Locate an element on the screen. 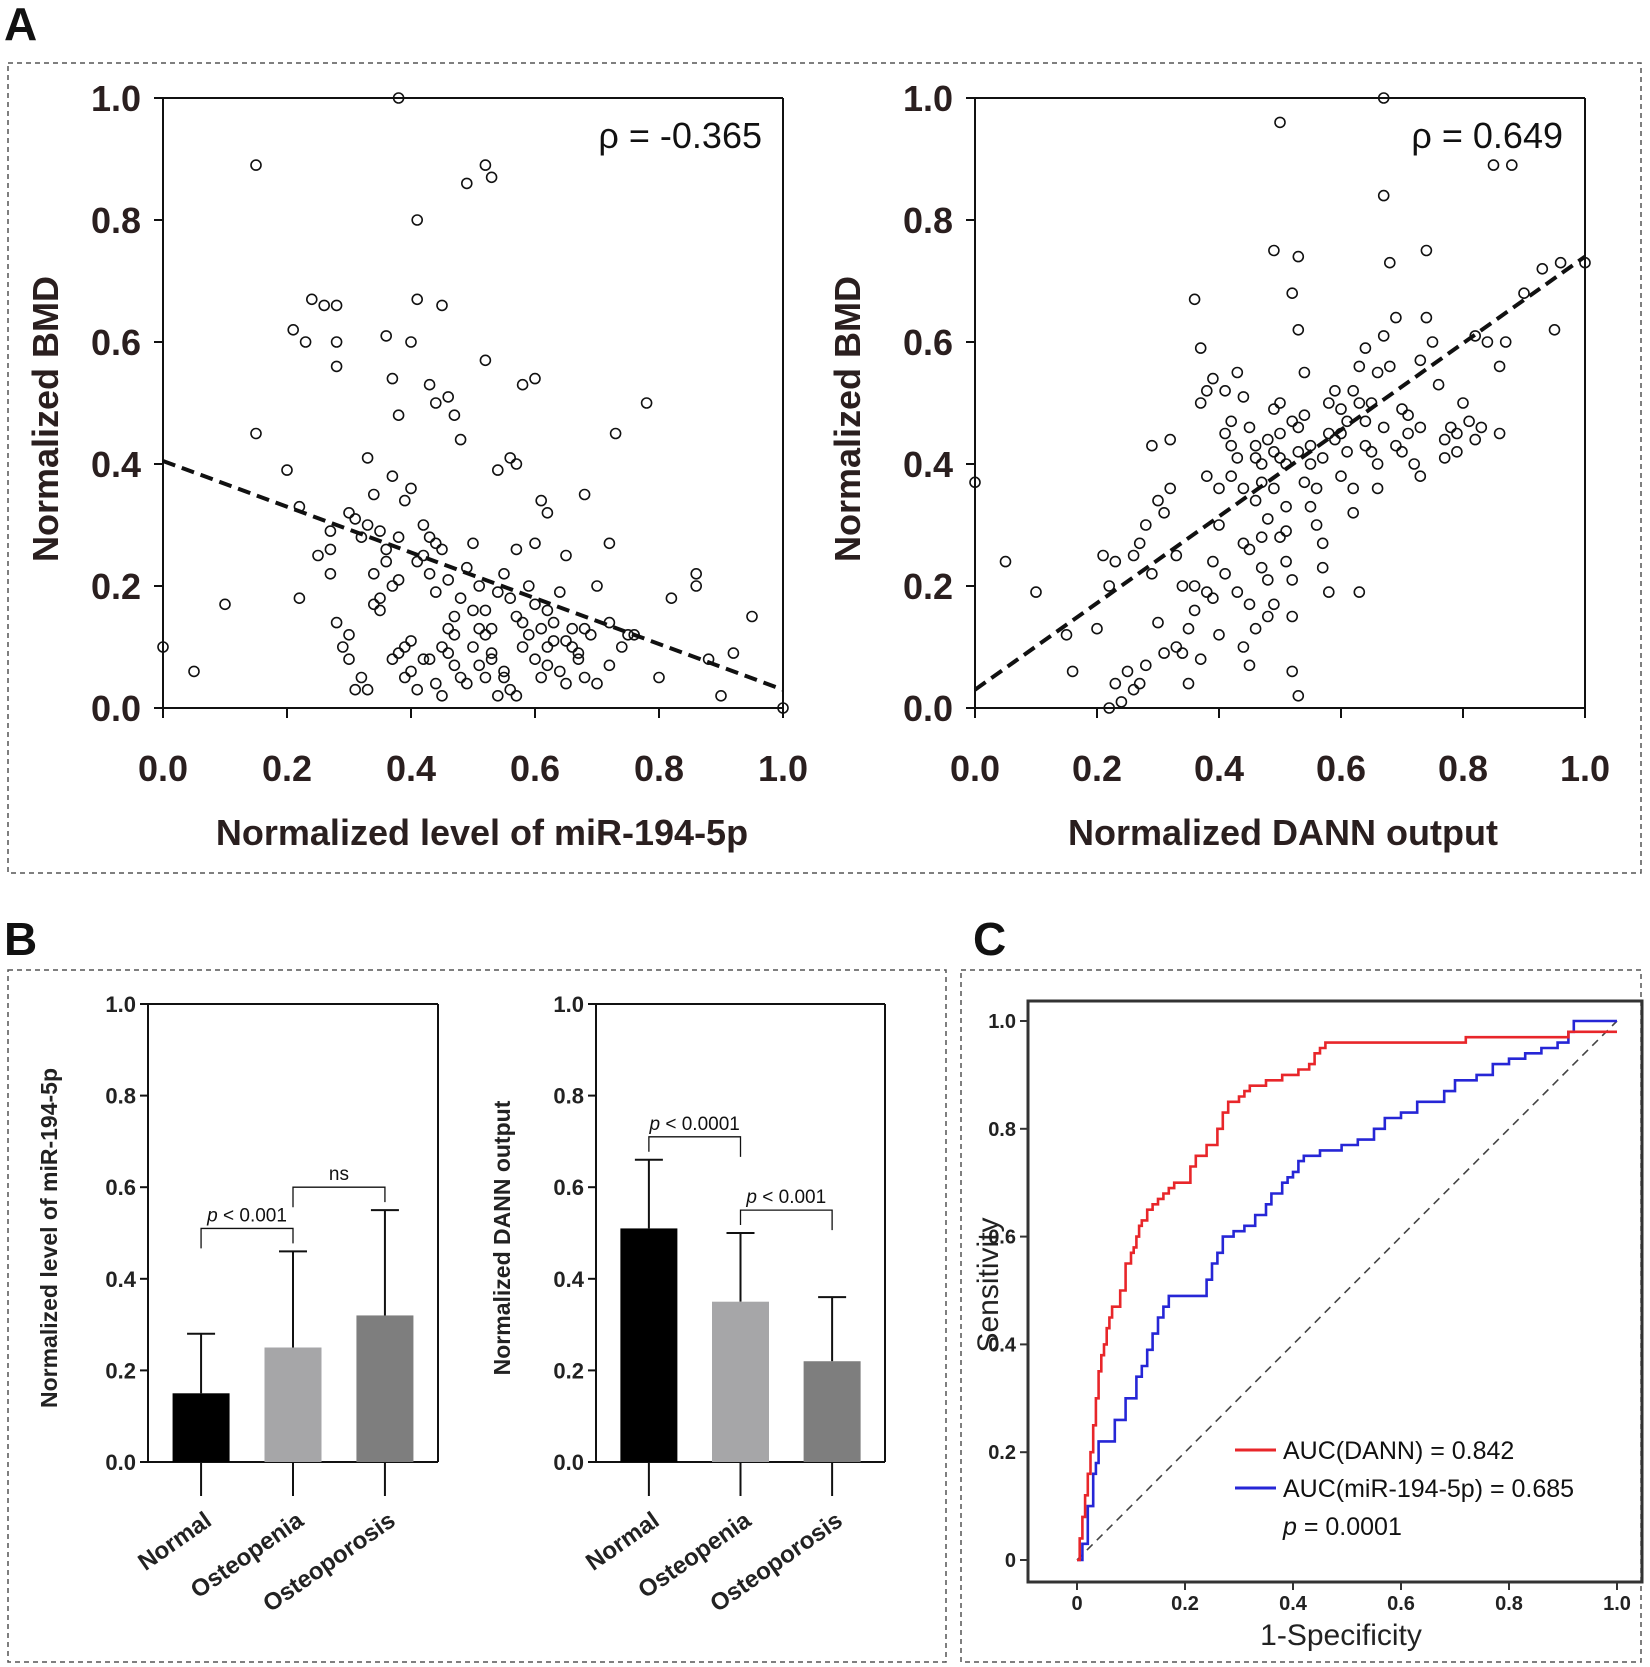 This screenshot has height=1667, width=1650. bar-dann-comparison-label: p < 0.0001 is located at coordinates (694, 1124).